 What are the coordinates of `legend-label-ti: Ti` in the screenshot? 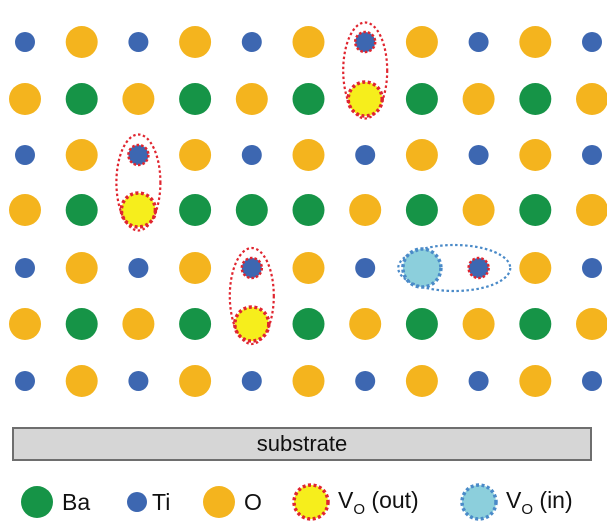 It's located at (161, 501).